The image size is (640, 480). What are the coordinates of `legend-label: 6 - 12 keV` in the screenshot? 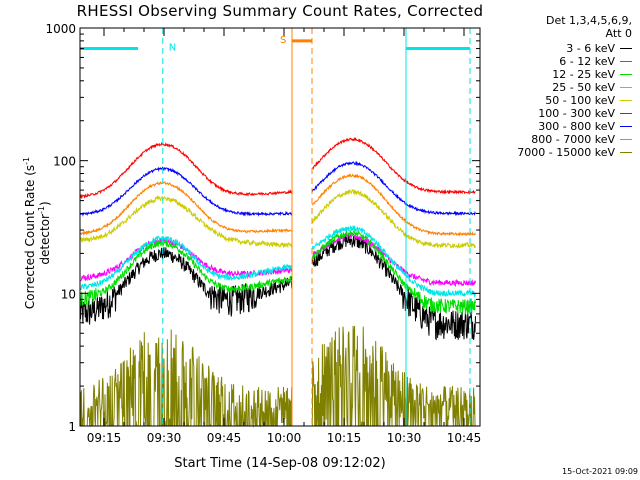 It's located at (587, 61).